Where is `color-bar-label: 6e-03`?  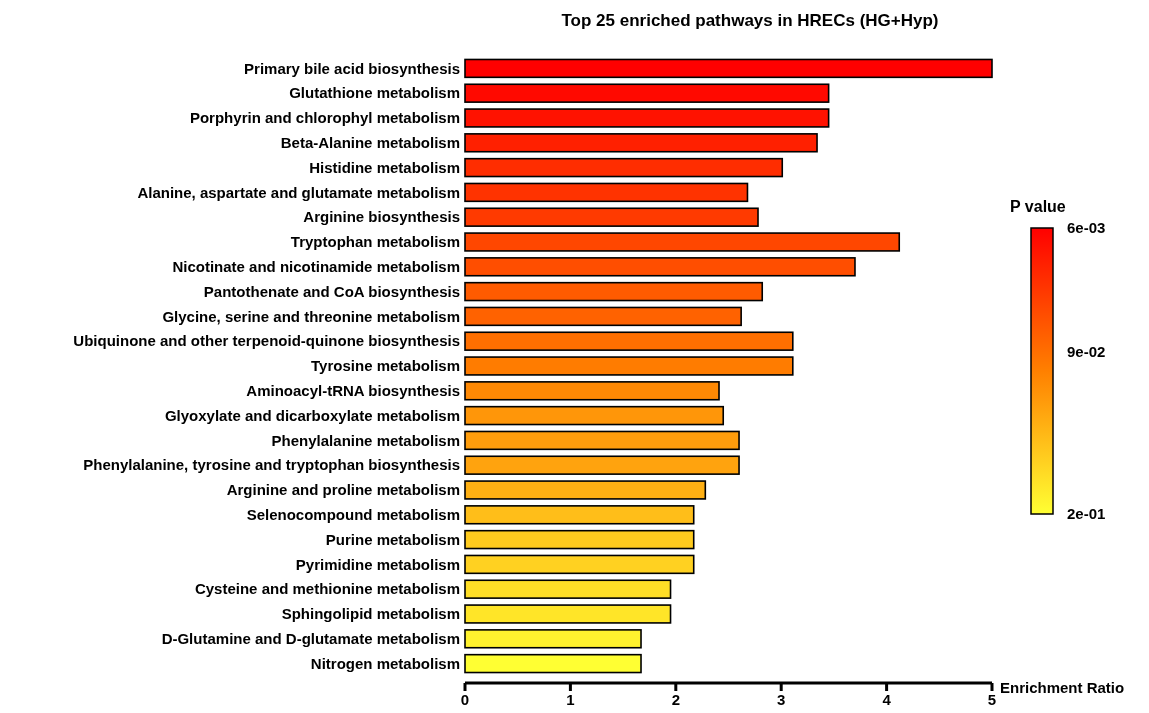
color-bar-label: 6e-03 is located at coordinates (1086, 228).